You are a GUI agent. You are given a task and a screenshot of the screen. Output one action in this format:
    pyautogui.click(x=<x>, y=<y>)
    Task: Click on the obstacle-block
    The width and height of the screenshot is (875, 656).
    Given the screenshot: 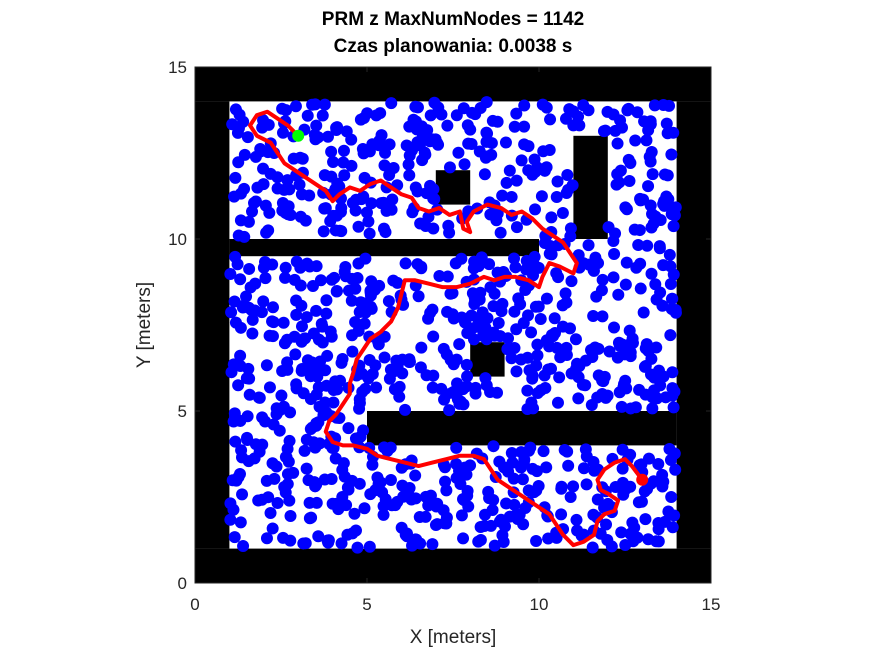 What is the action you would take?
    pyautogui.click(x=693, y=325)
    